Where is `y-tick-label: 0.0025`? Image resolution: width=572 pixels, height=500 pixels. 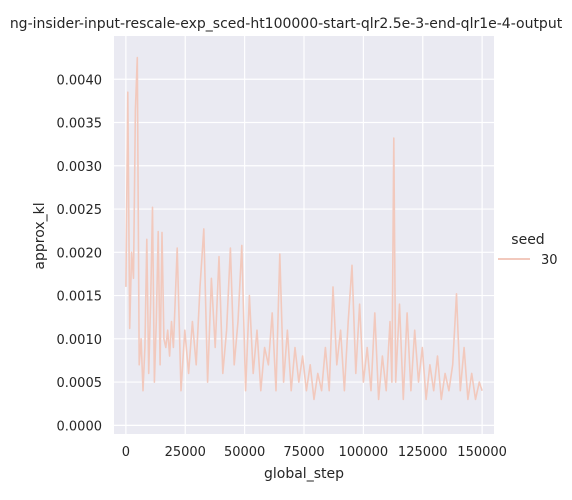
y-tick-label: 0.0025 is located at coordinates (80, 210).